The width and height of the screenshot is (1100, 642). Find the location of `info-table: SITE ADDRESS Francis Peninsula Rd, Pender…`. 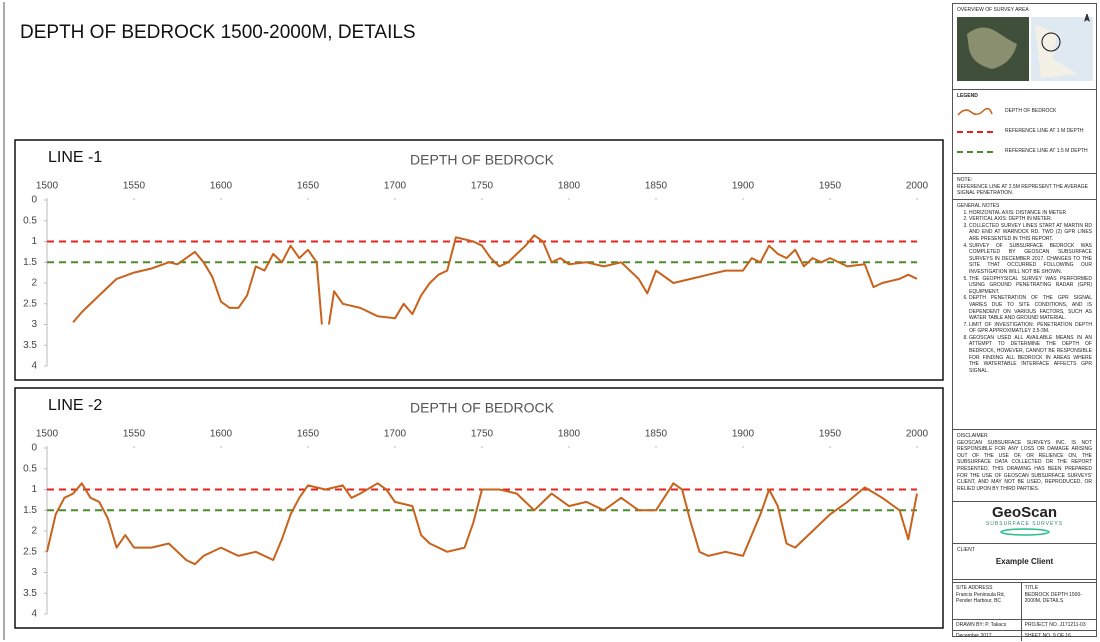

info-table: SITE ADDRESS Francis Peninsula Rd, Pender… is located at coordinates (1024, 611).